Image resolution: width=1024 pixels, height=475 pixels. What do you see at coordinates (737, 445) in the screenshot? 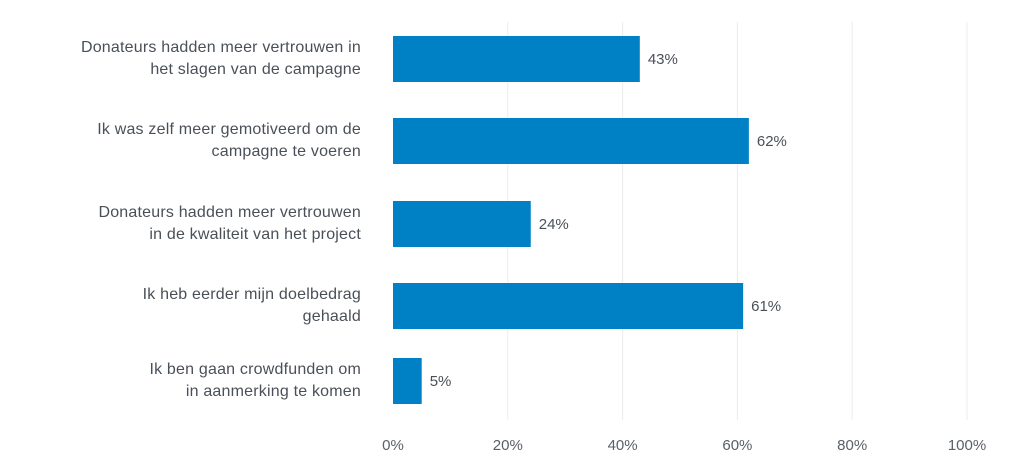
I see `x-tick-label: 60%` at bounding box center [737, 445].